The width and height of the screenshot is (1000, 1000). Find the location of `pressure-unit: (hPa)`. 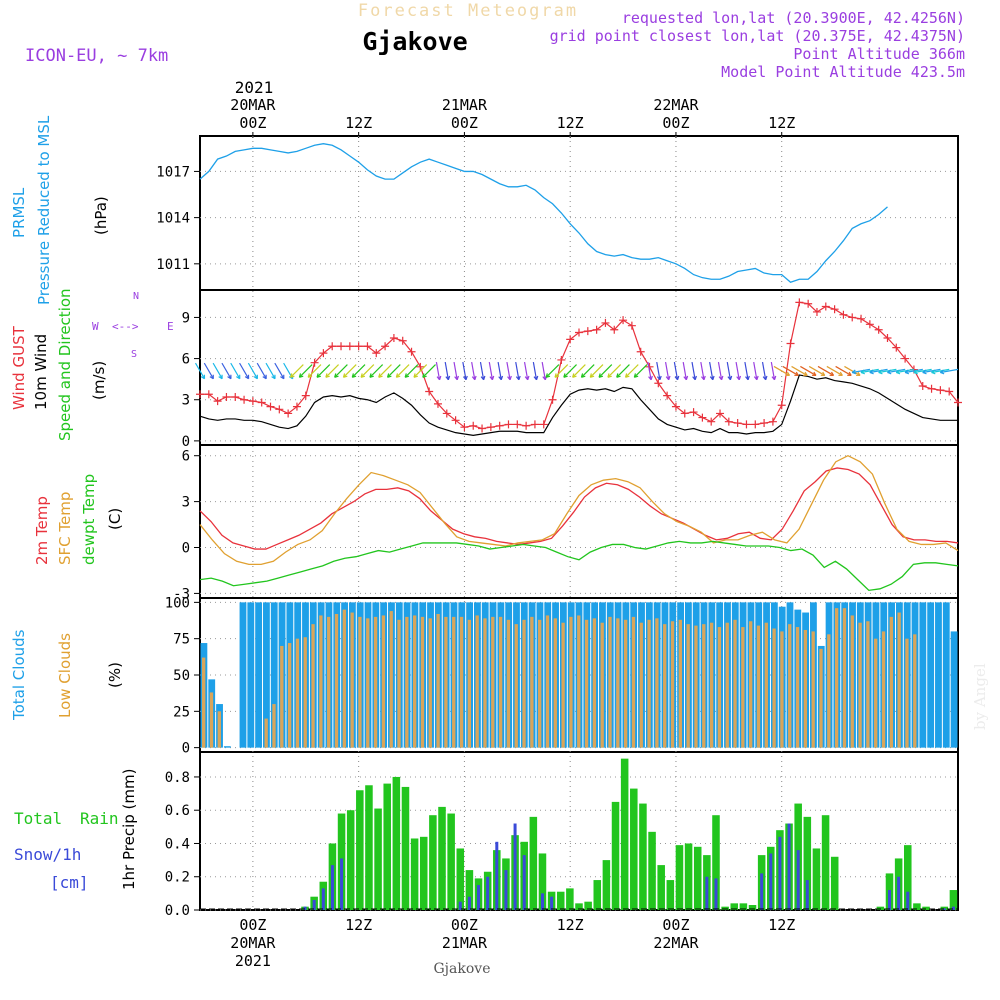

pressure-unit: (hPa) is located at coordinates (101, 215).